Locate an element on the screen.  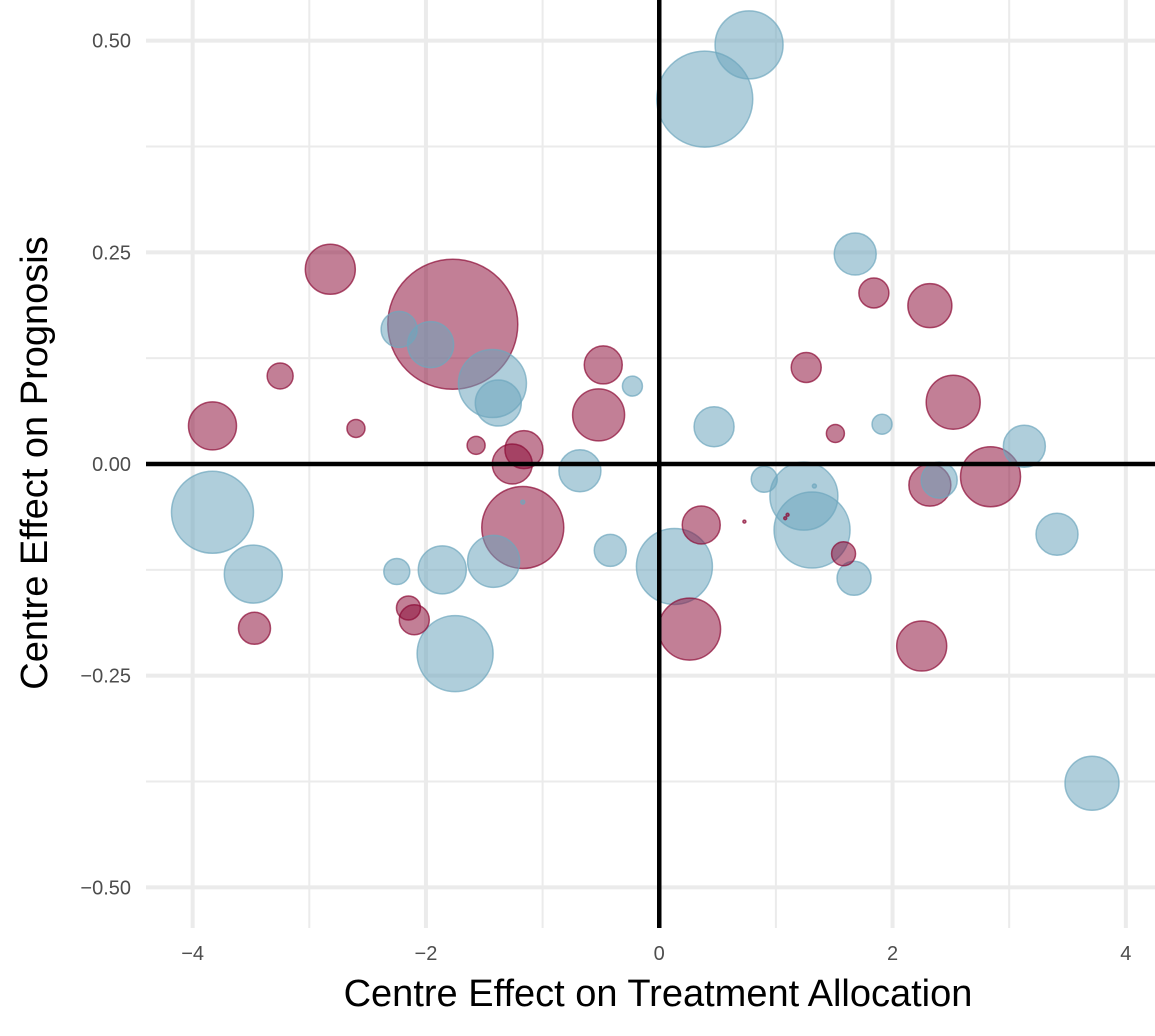
x-axis-title: Centre Effect on Treatment Allocation is located at coordinates (658, 994).